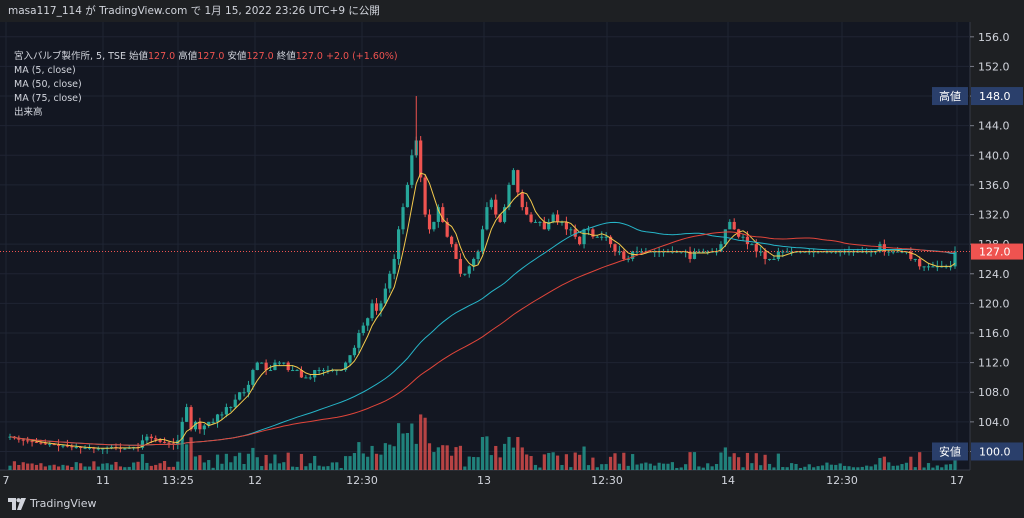  Describe the element at coordinates (950, 96) in the screenshot. I see `high-marker-label: 高値` at that location.